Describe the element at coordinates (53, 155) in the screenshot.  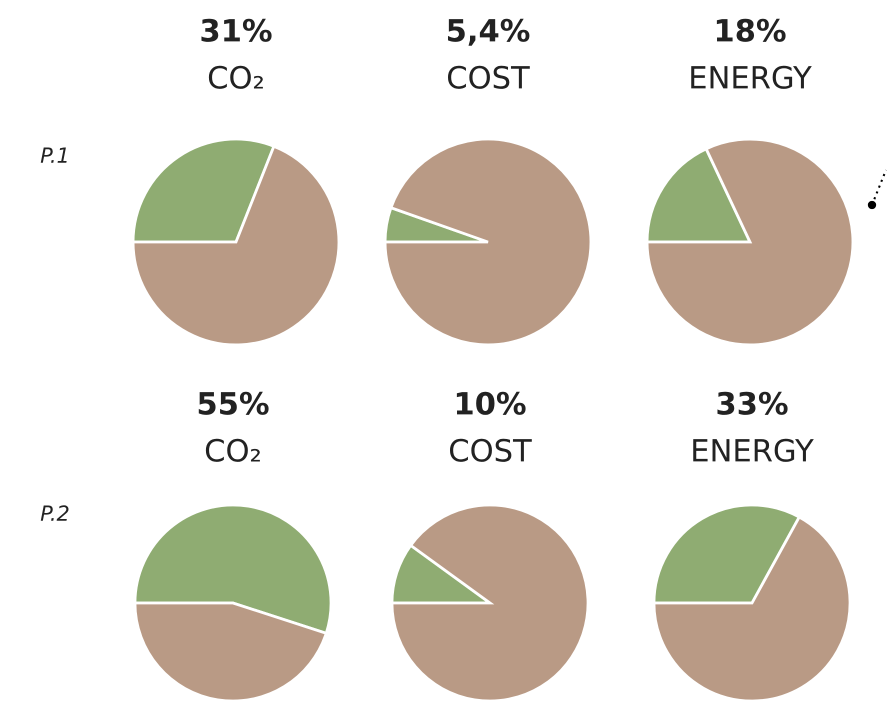
I see `text: P.1` at that location.